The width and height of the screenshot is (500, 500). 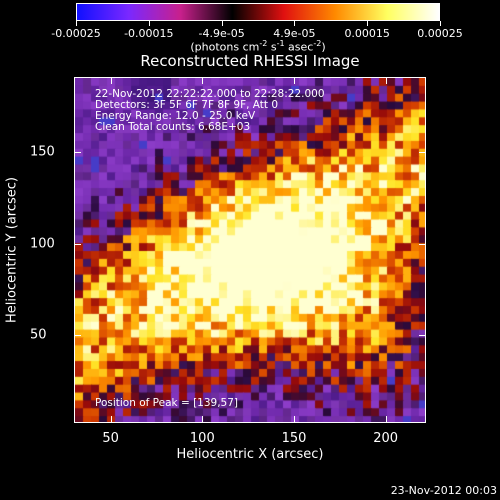 I want to click on x-tick-label: 150, so click(x=294, y=438).